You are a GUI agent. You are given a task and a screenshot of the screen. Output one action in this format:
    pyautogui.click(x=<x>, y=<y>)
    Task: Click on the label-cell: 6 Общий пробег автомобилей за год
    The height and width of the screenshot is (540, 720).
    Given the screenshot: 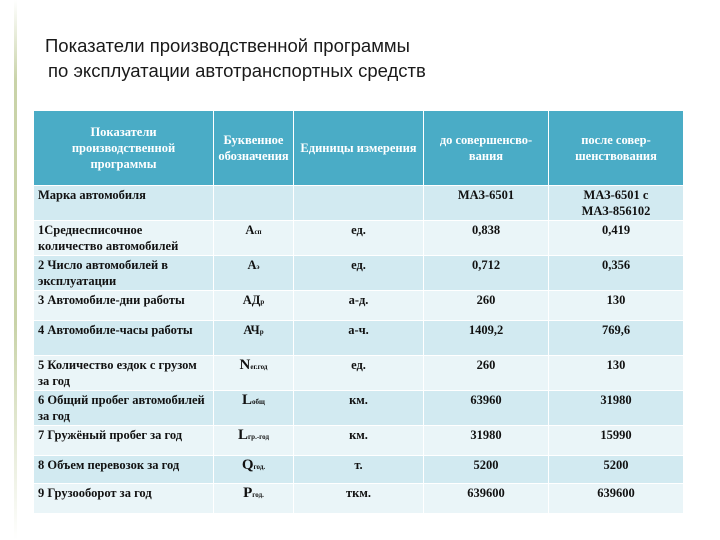 What is the action you would take?
    pyautogui.click(x=123, y=408)
    